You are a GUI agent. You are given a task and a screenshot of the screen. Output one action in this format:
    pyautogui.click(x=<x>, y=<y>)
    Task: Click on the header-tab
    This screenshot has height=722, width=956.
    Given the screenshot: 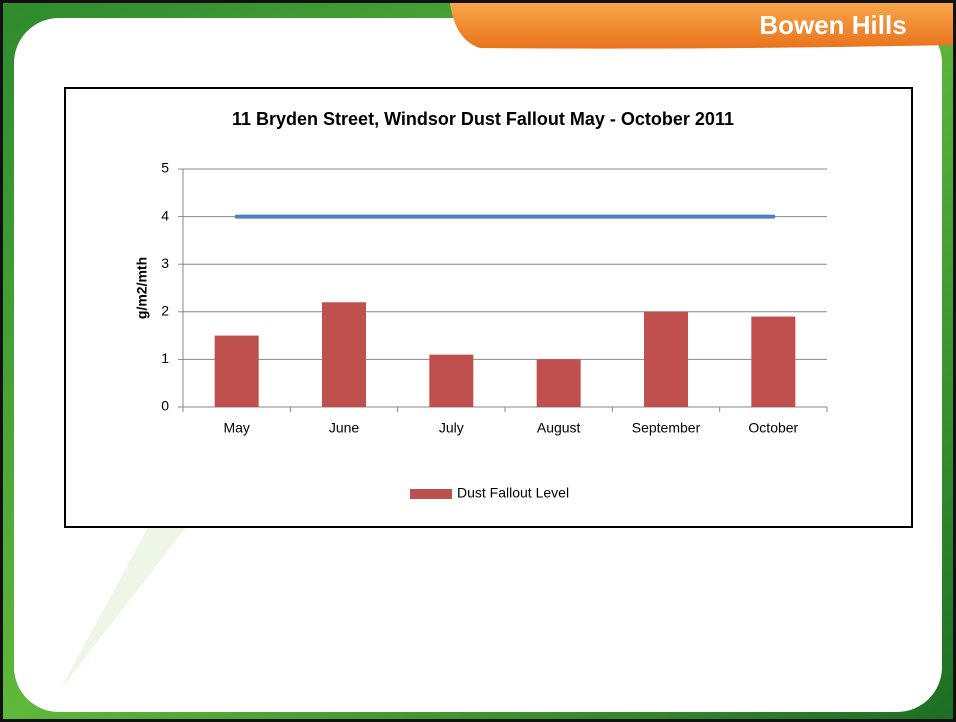 What is the action you would take?
    pyautogui.click(x=701, y=26)
    